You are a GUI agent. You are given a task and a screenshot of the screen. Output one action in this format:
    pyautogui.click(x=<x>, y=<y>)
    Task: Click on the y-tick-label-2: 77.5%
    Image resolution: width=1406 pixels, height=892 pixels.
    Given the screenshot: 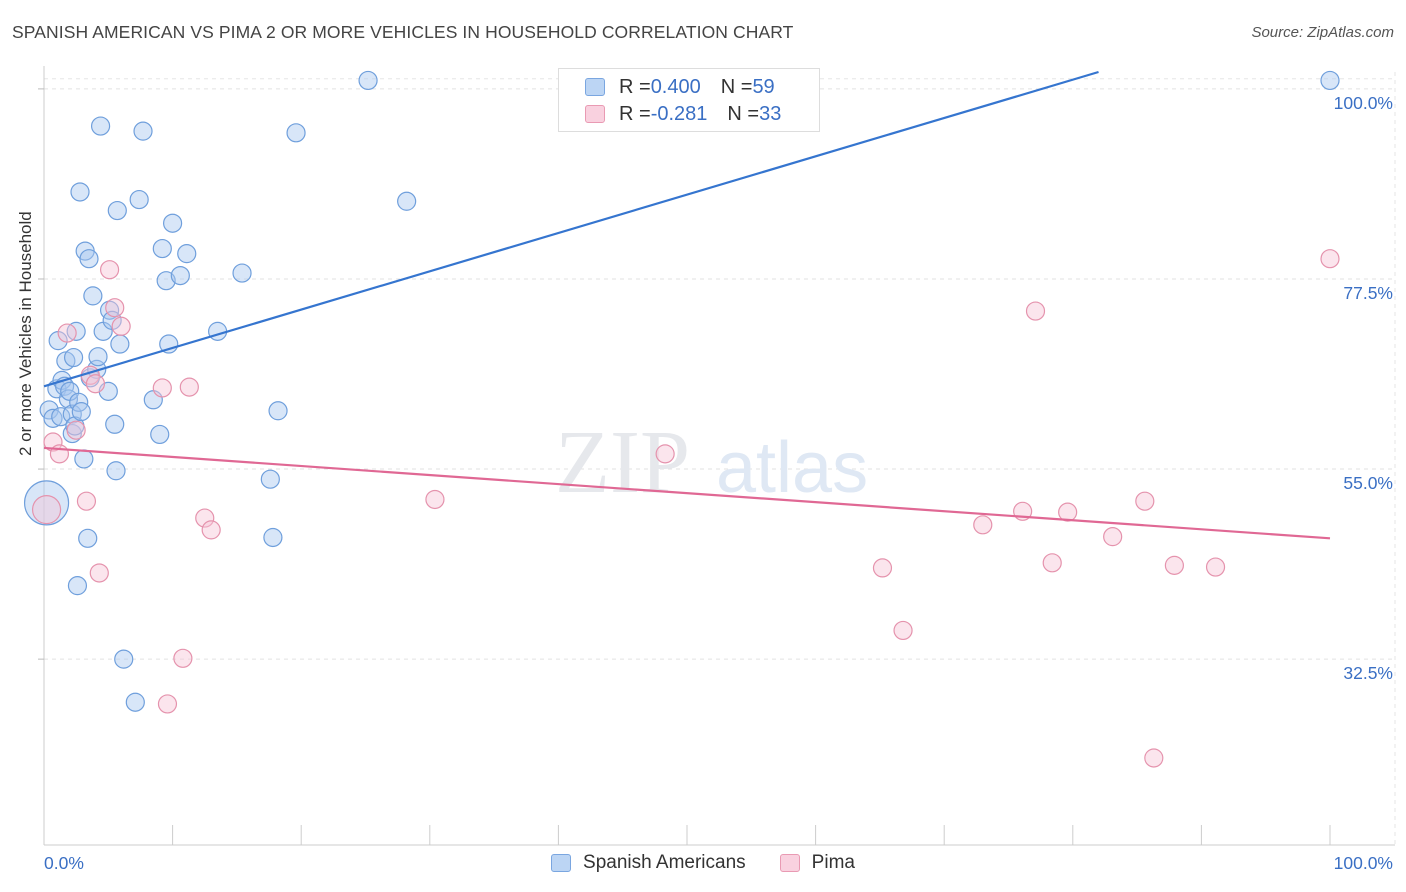 What is the action you would take?
    pyautogui.click(x=1368, y=293)
    